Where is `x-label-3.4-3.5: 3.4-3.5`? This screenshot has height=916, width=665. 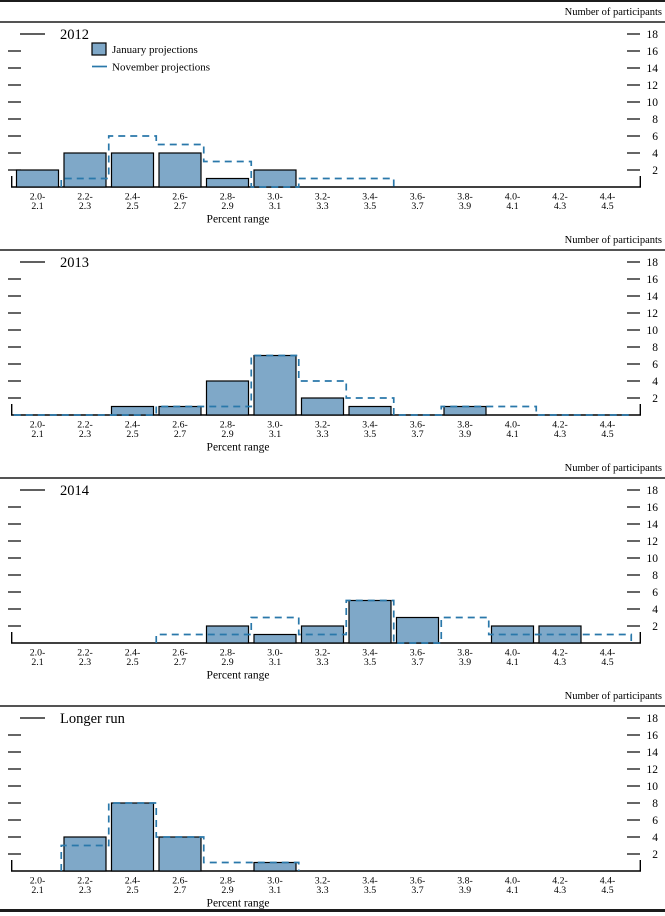 x-label-3.4-3.5: 3.4-3.5 is located at coordinates (370, 658).